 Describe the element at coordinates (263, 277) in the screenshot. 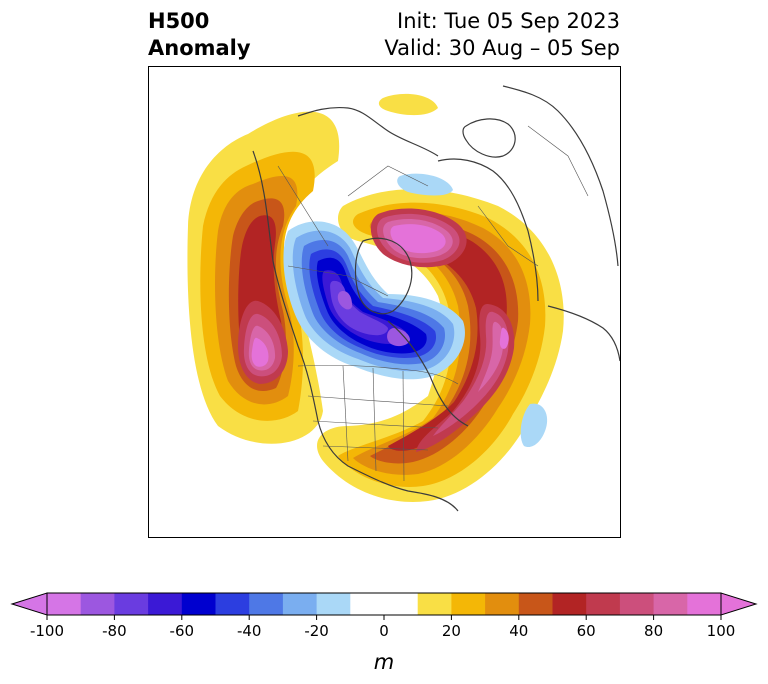

I see `western-ridge` at that location.